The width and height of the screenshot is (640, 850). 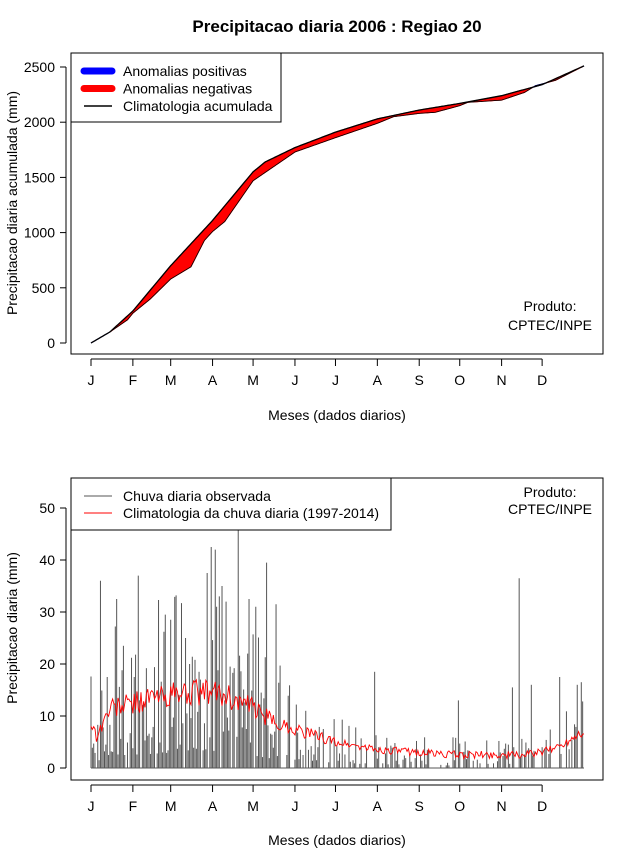 I want to click on legend-observed-rain-label: Chuva diaria observada, so click(x=197, y=496).